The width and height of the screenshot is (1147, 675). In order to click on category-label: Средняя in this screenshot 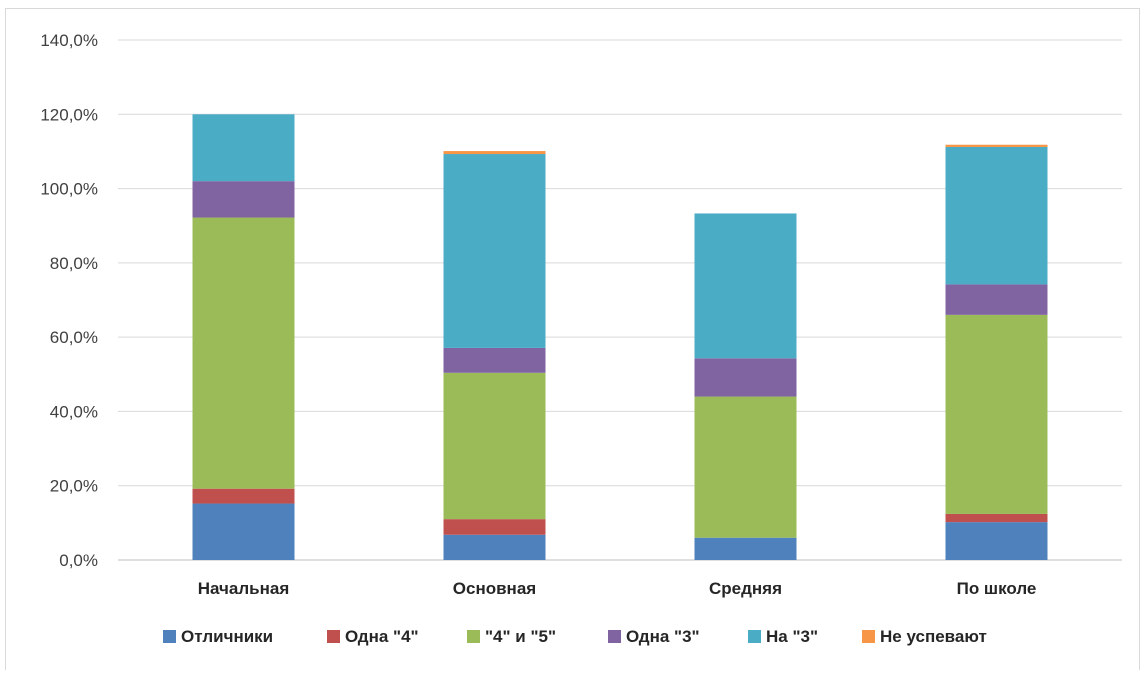, I will do `click(745, 588)`.